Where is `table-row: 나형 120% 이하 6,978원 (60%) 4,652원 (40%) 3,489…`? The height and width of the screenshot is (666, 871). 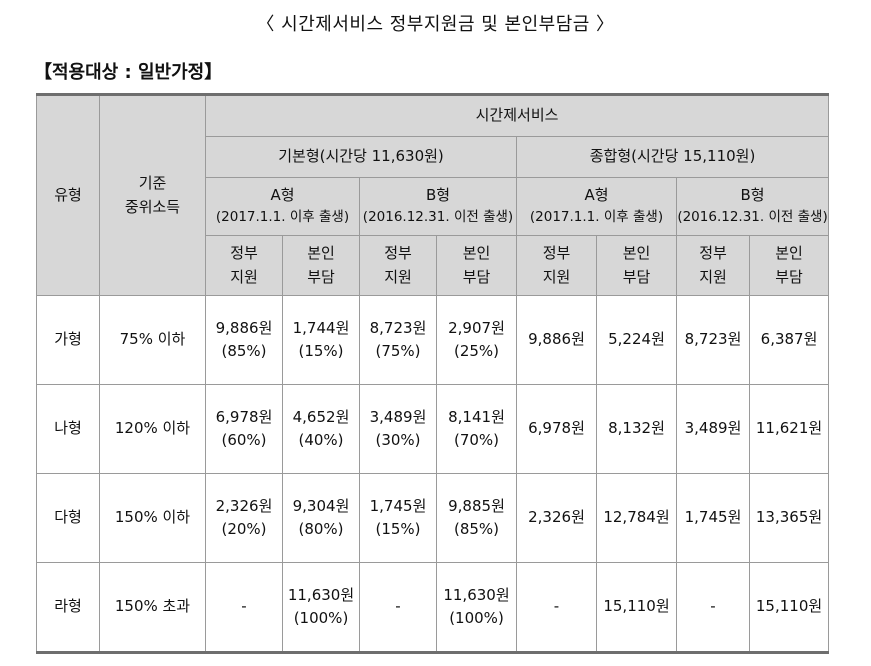
table-row: 나형 120% 이하 6,978원 (60%) 4,652원 (40%) 3,489… is located at coordinates (433, 429).